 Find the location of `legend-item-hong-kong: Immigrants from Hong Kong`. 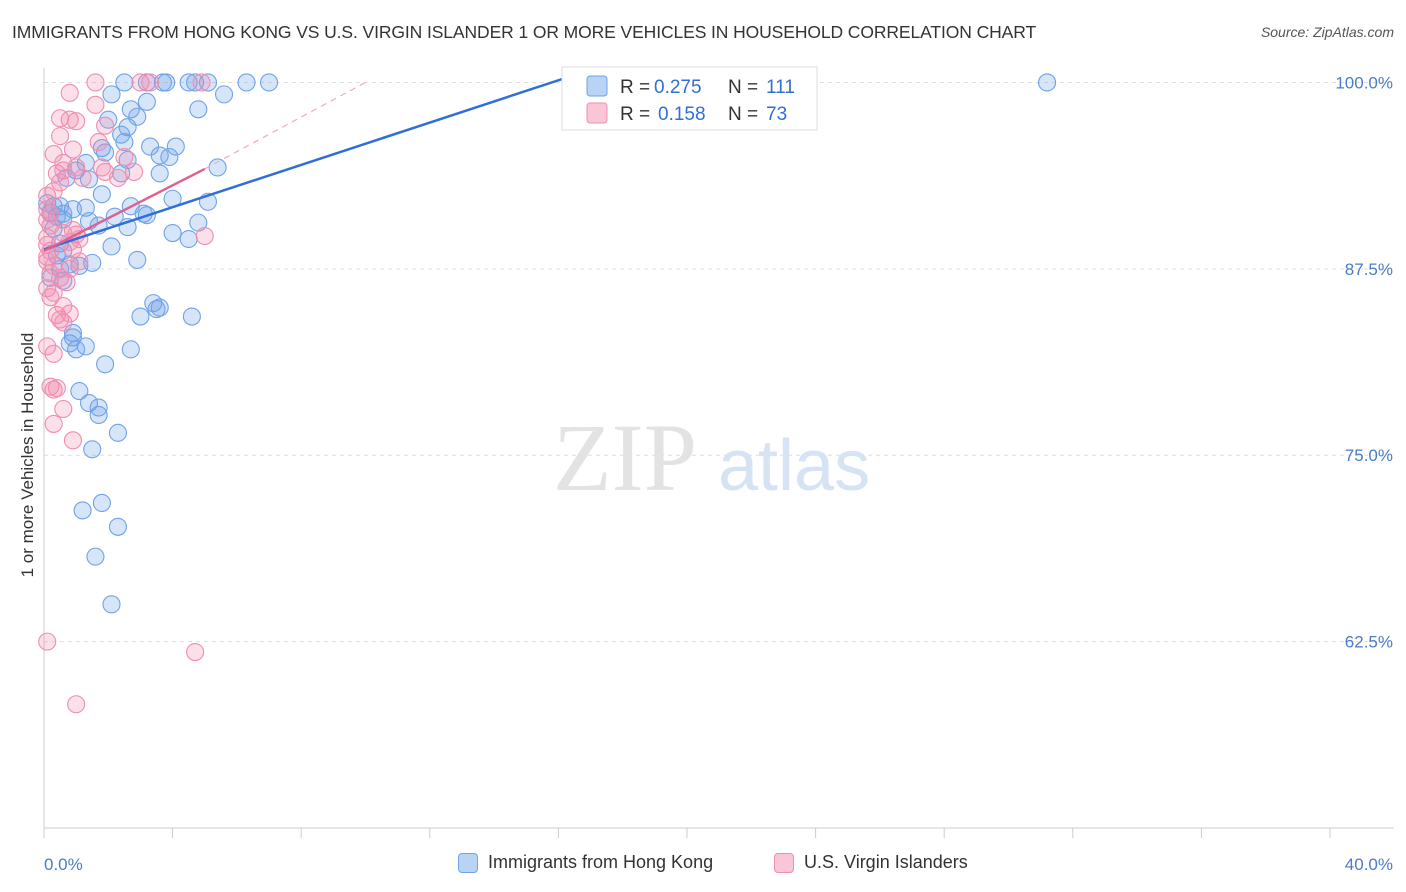

legend-item-hong-kong: Immigrants from Hong Kong is located at coordinates (585, 862).